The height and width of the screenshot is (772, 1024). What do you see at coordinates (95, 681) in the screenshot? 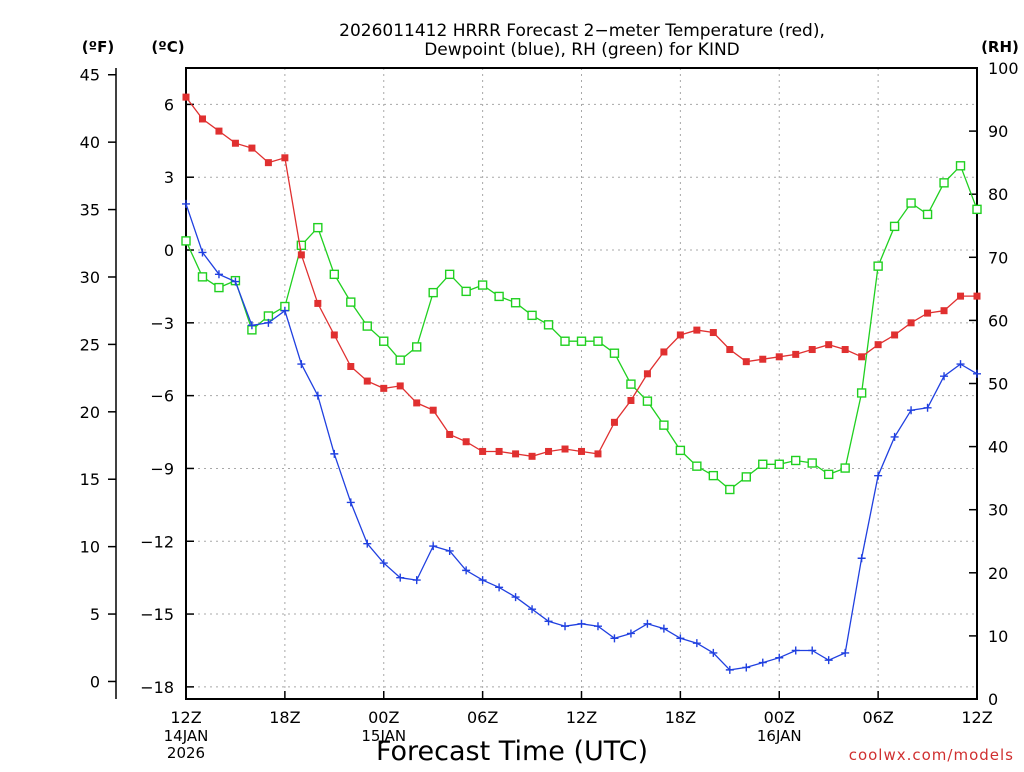
I see `fahrenheit-tick-label: 0` at bounding box center [95, 681].